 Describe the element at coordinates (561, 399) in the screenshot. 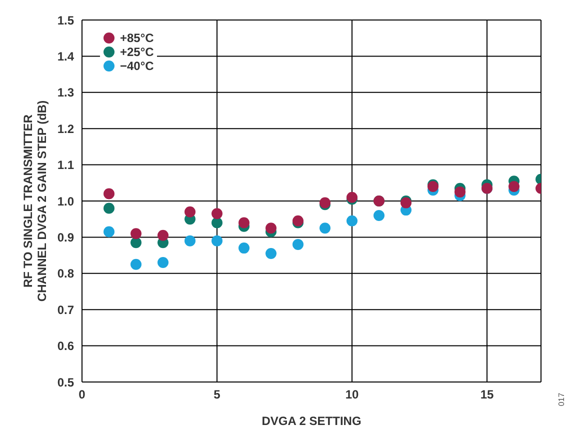

I see `text: 017` at that location.